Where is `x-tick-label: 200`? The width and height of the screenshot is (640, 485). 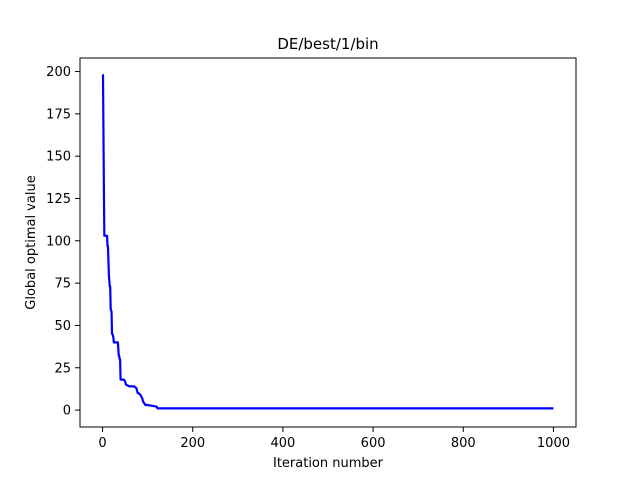 x-tick-label: 200 is located at coordinates (192, 443).